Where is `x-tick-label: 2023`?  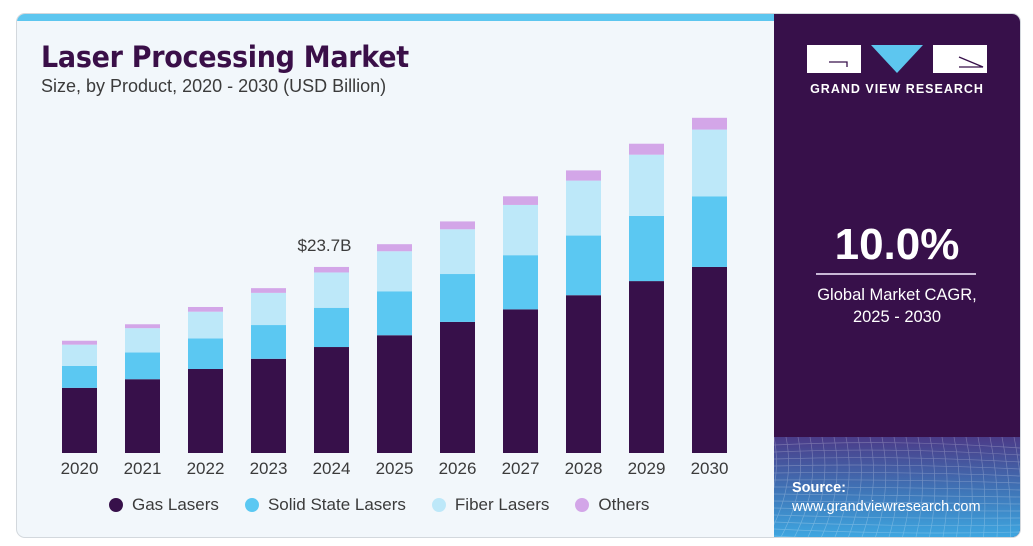
x-tick-label: 2023 is located at coordinates (269, 468).